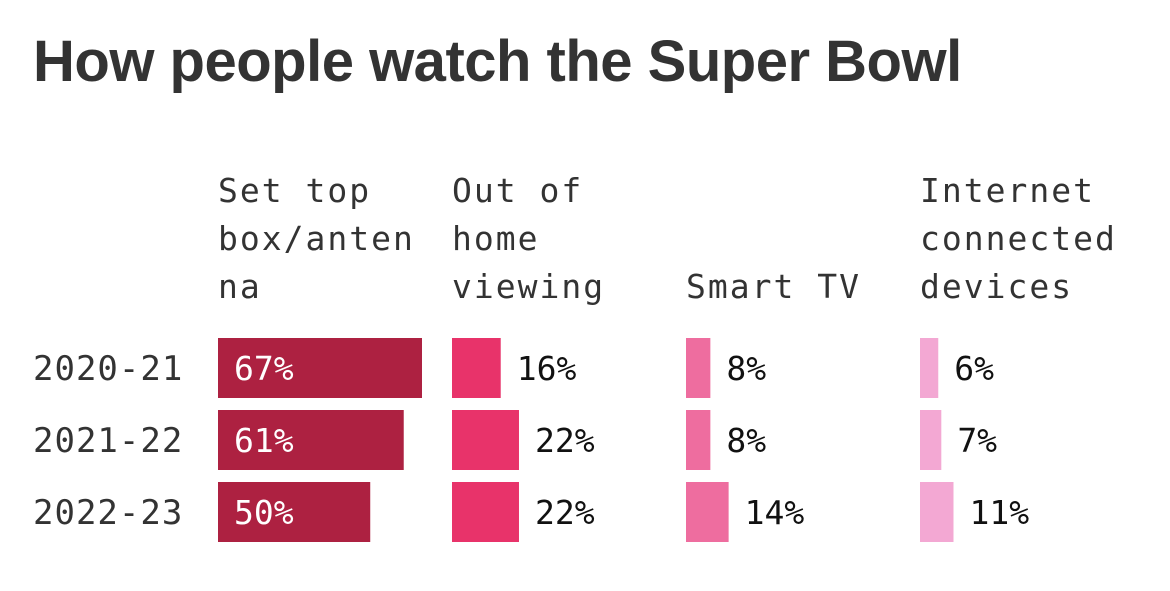 The image size is (1170, 591). Describe the element at coordinates (264, 440) in the screenshot. I see `data-label: 61%` at that location.